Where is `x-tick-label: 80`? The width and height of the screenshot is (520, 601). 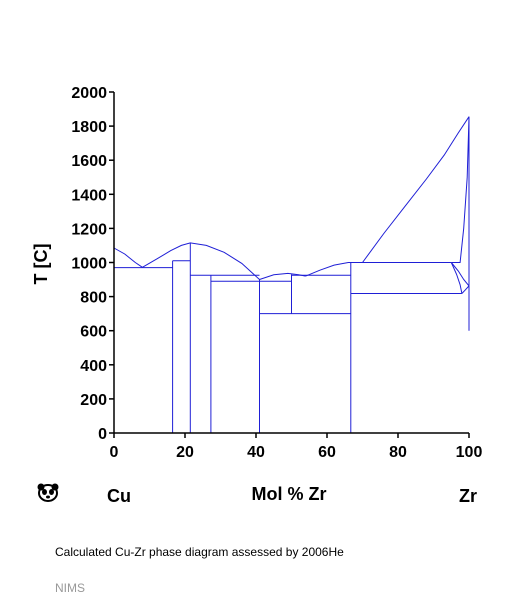 x-tick-label: 80 is located at coordinates (398, 452).